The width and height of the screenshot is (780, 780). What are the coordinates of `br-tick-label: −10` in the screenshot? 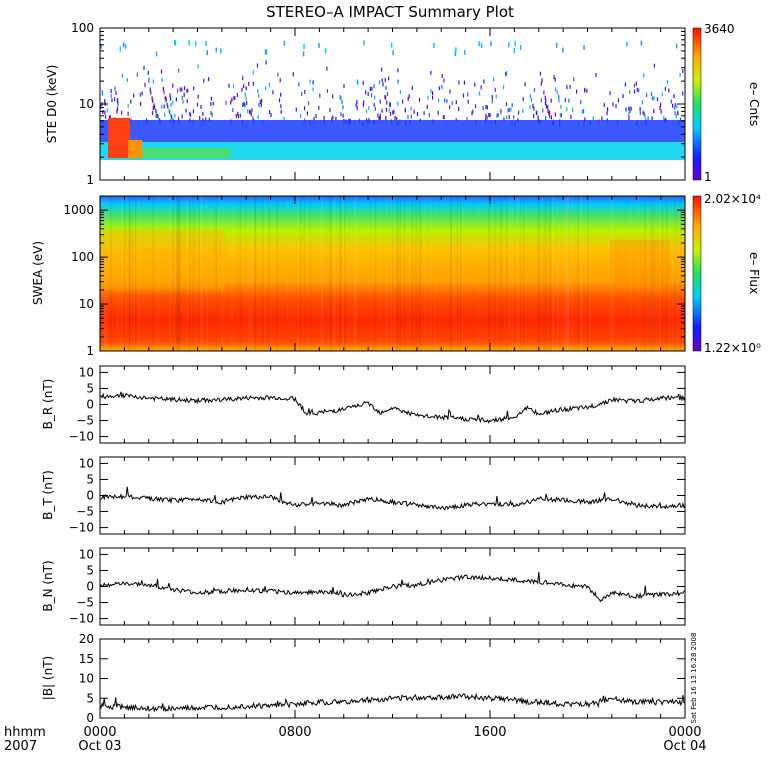 It's located at (81, 437).